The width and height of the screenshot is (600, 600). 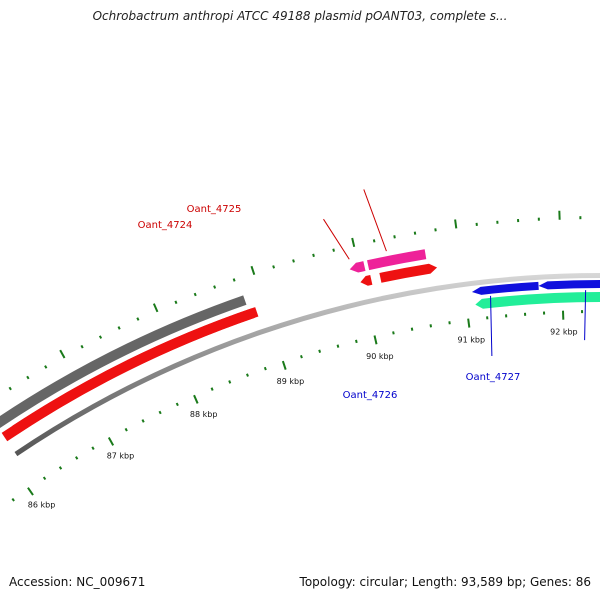 What do you see at coordinates (42, 504) in the screenshot?
I see `scale-label: 86 kbp` at bounding box center [42, 504].